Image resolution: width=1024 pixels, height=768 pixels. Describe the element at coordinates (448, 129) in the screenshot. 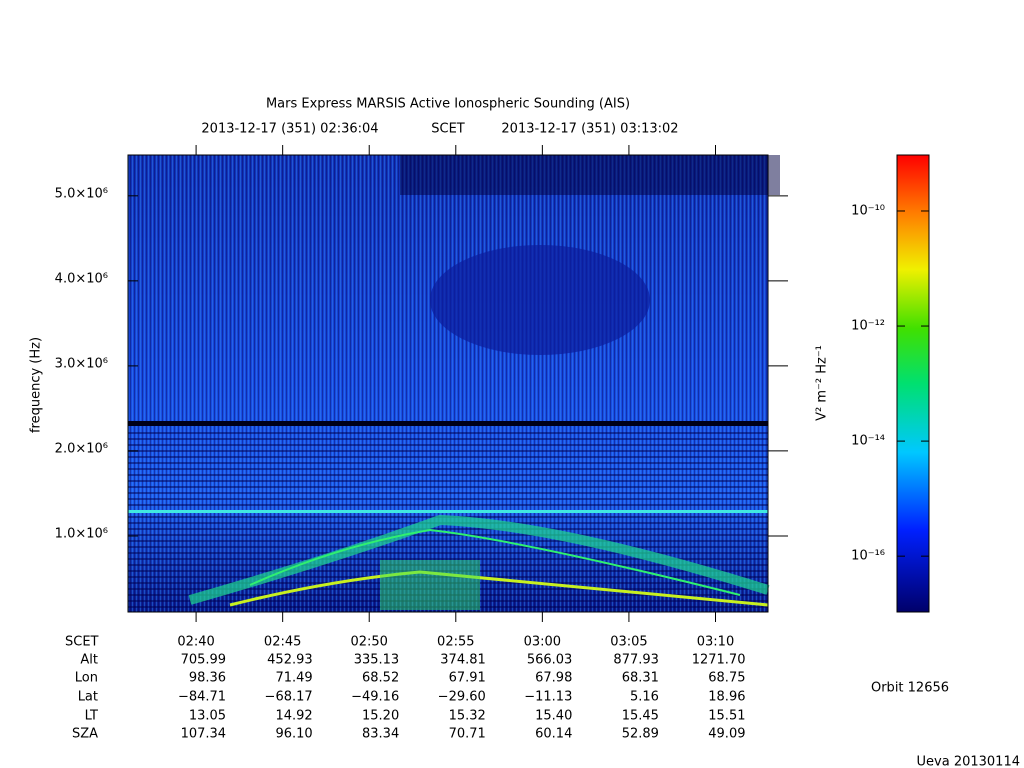

I see `time-label: SCET` at that location.